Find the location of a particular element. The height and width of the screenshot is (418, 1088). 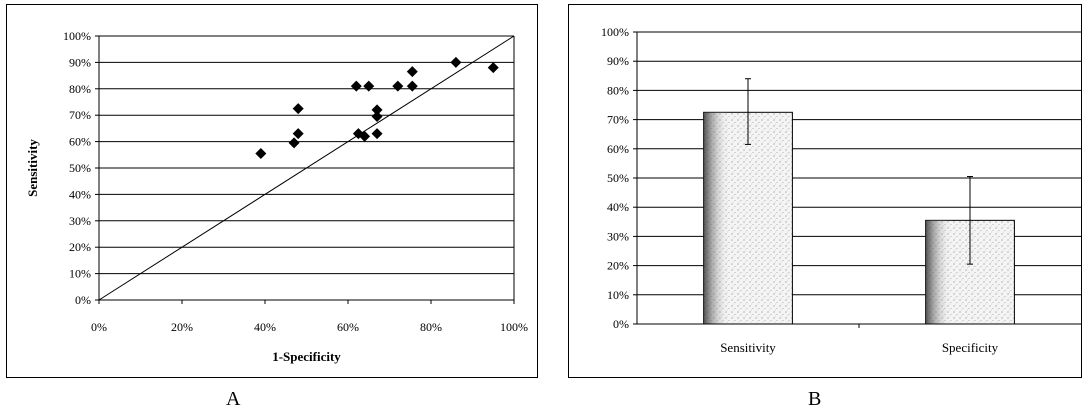

y-axis-title: Sensitivity is located at coordinates (32, 168).